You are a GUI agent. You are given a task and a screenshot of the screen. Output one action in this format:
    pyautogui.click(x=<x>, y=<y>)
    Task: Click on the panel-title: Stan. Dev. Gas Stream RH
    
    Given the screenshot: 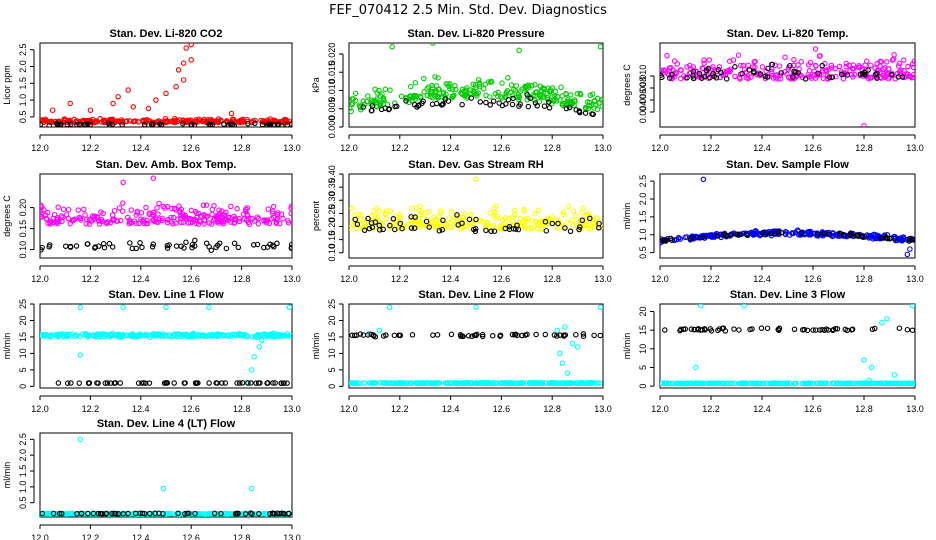 What is the action you would take?
    pyautogui.click(x=476, y=165)
    